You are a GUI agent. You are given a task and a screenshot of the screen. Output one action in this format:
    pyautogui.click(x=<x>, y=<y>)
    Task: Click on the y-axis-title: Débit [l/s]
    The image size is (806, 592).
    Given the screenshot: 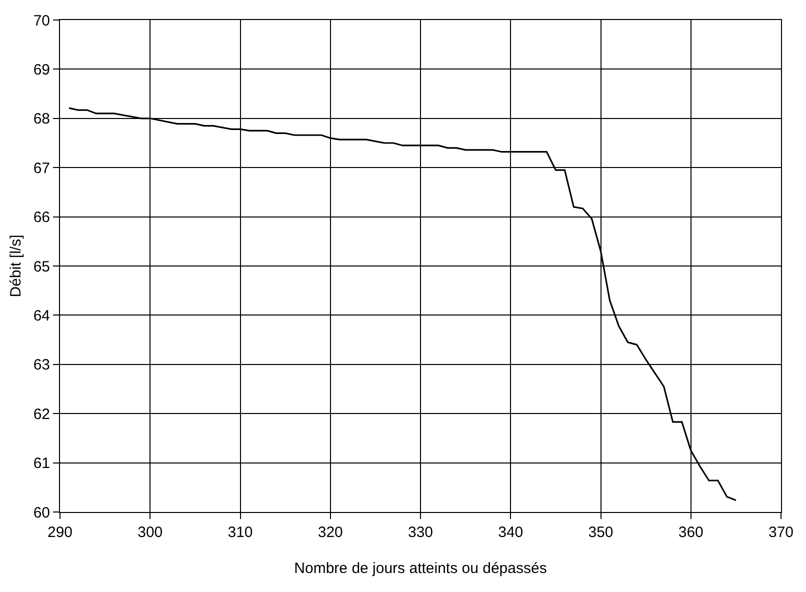 What is the action you would take?
    pyautogui.click(x=16, y=266)
    